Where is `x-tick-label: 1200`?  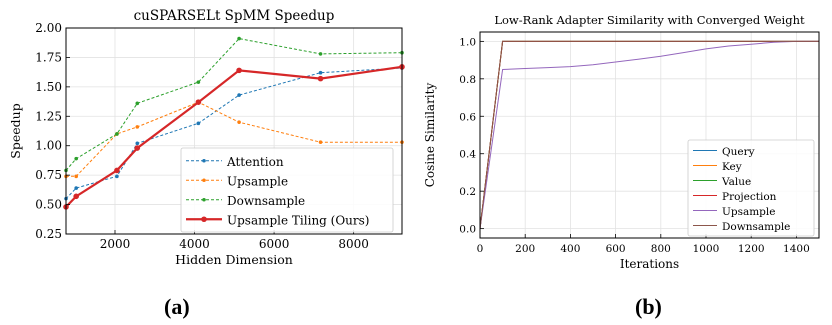
x-tick-label: 1200 is located at coordinates (751, 249).